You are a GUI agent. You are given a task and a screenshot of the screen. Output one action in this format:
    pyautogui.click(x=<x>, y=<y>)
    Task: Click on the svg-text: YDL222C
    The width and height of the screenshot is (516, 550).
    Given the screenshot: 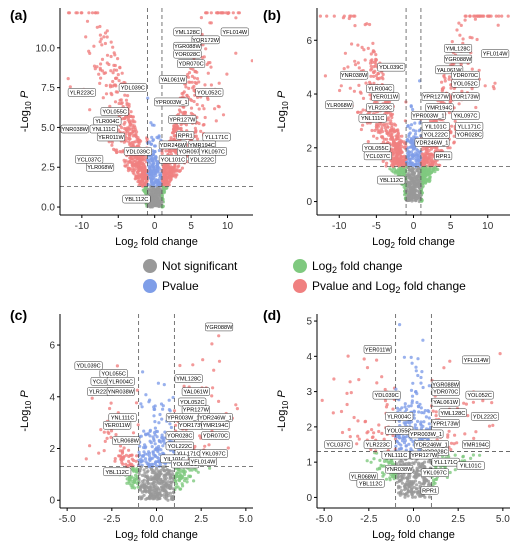 What is the action you would take?
    pyautogui.click(x=485, y=417)
    